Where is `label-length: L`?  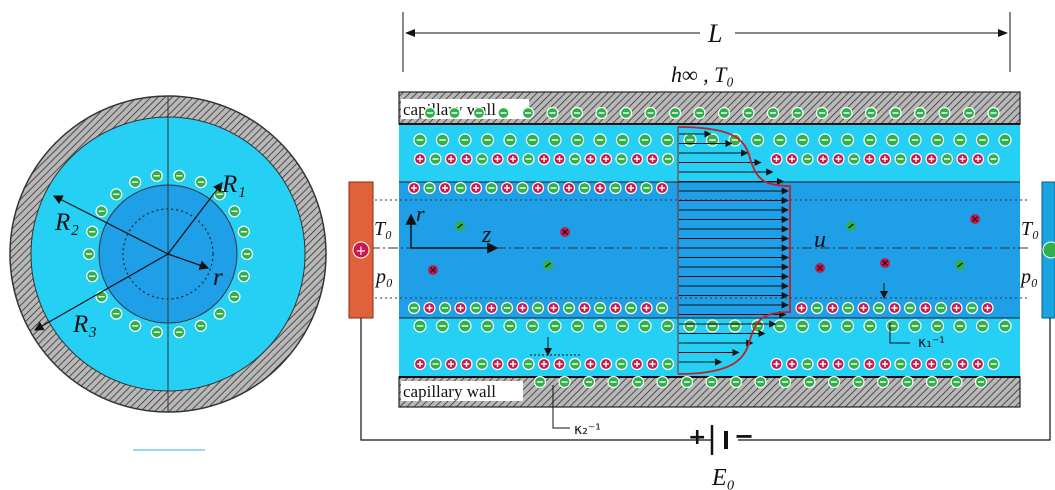
label-length: L is located at coordinates (714, 33).